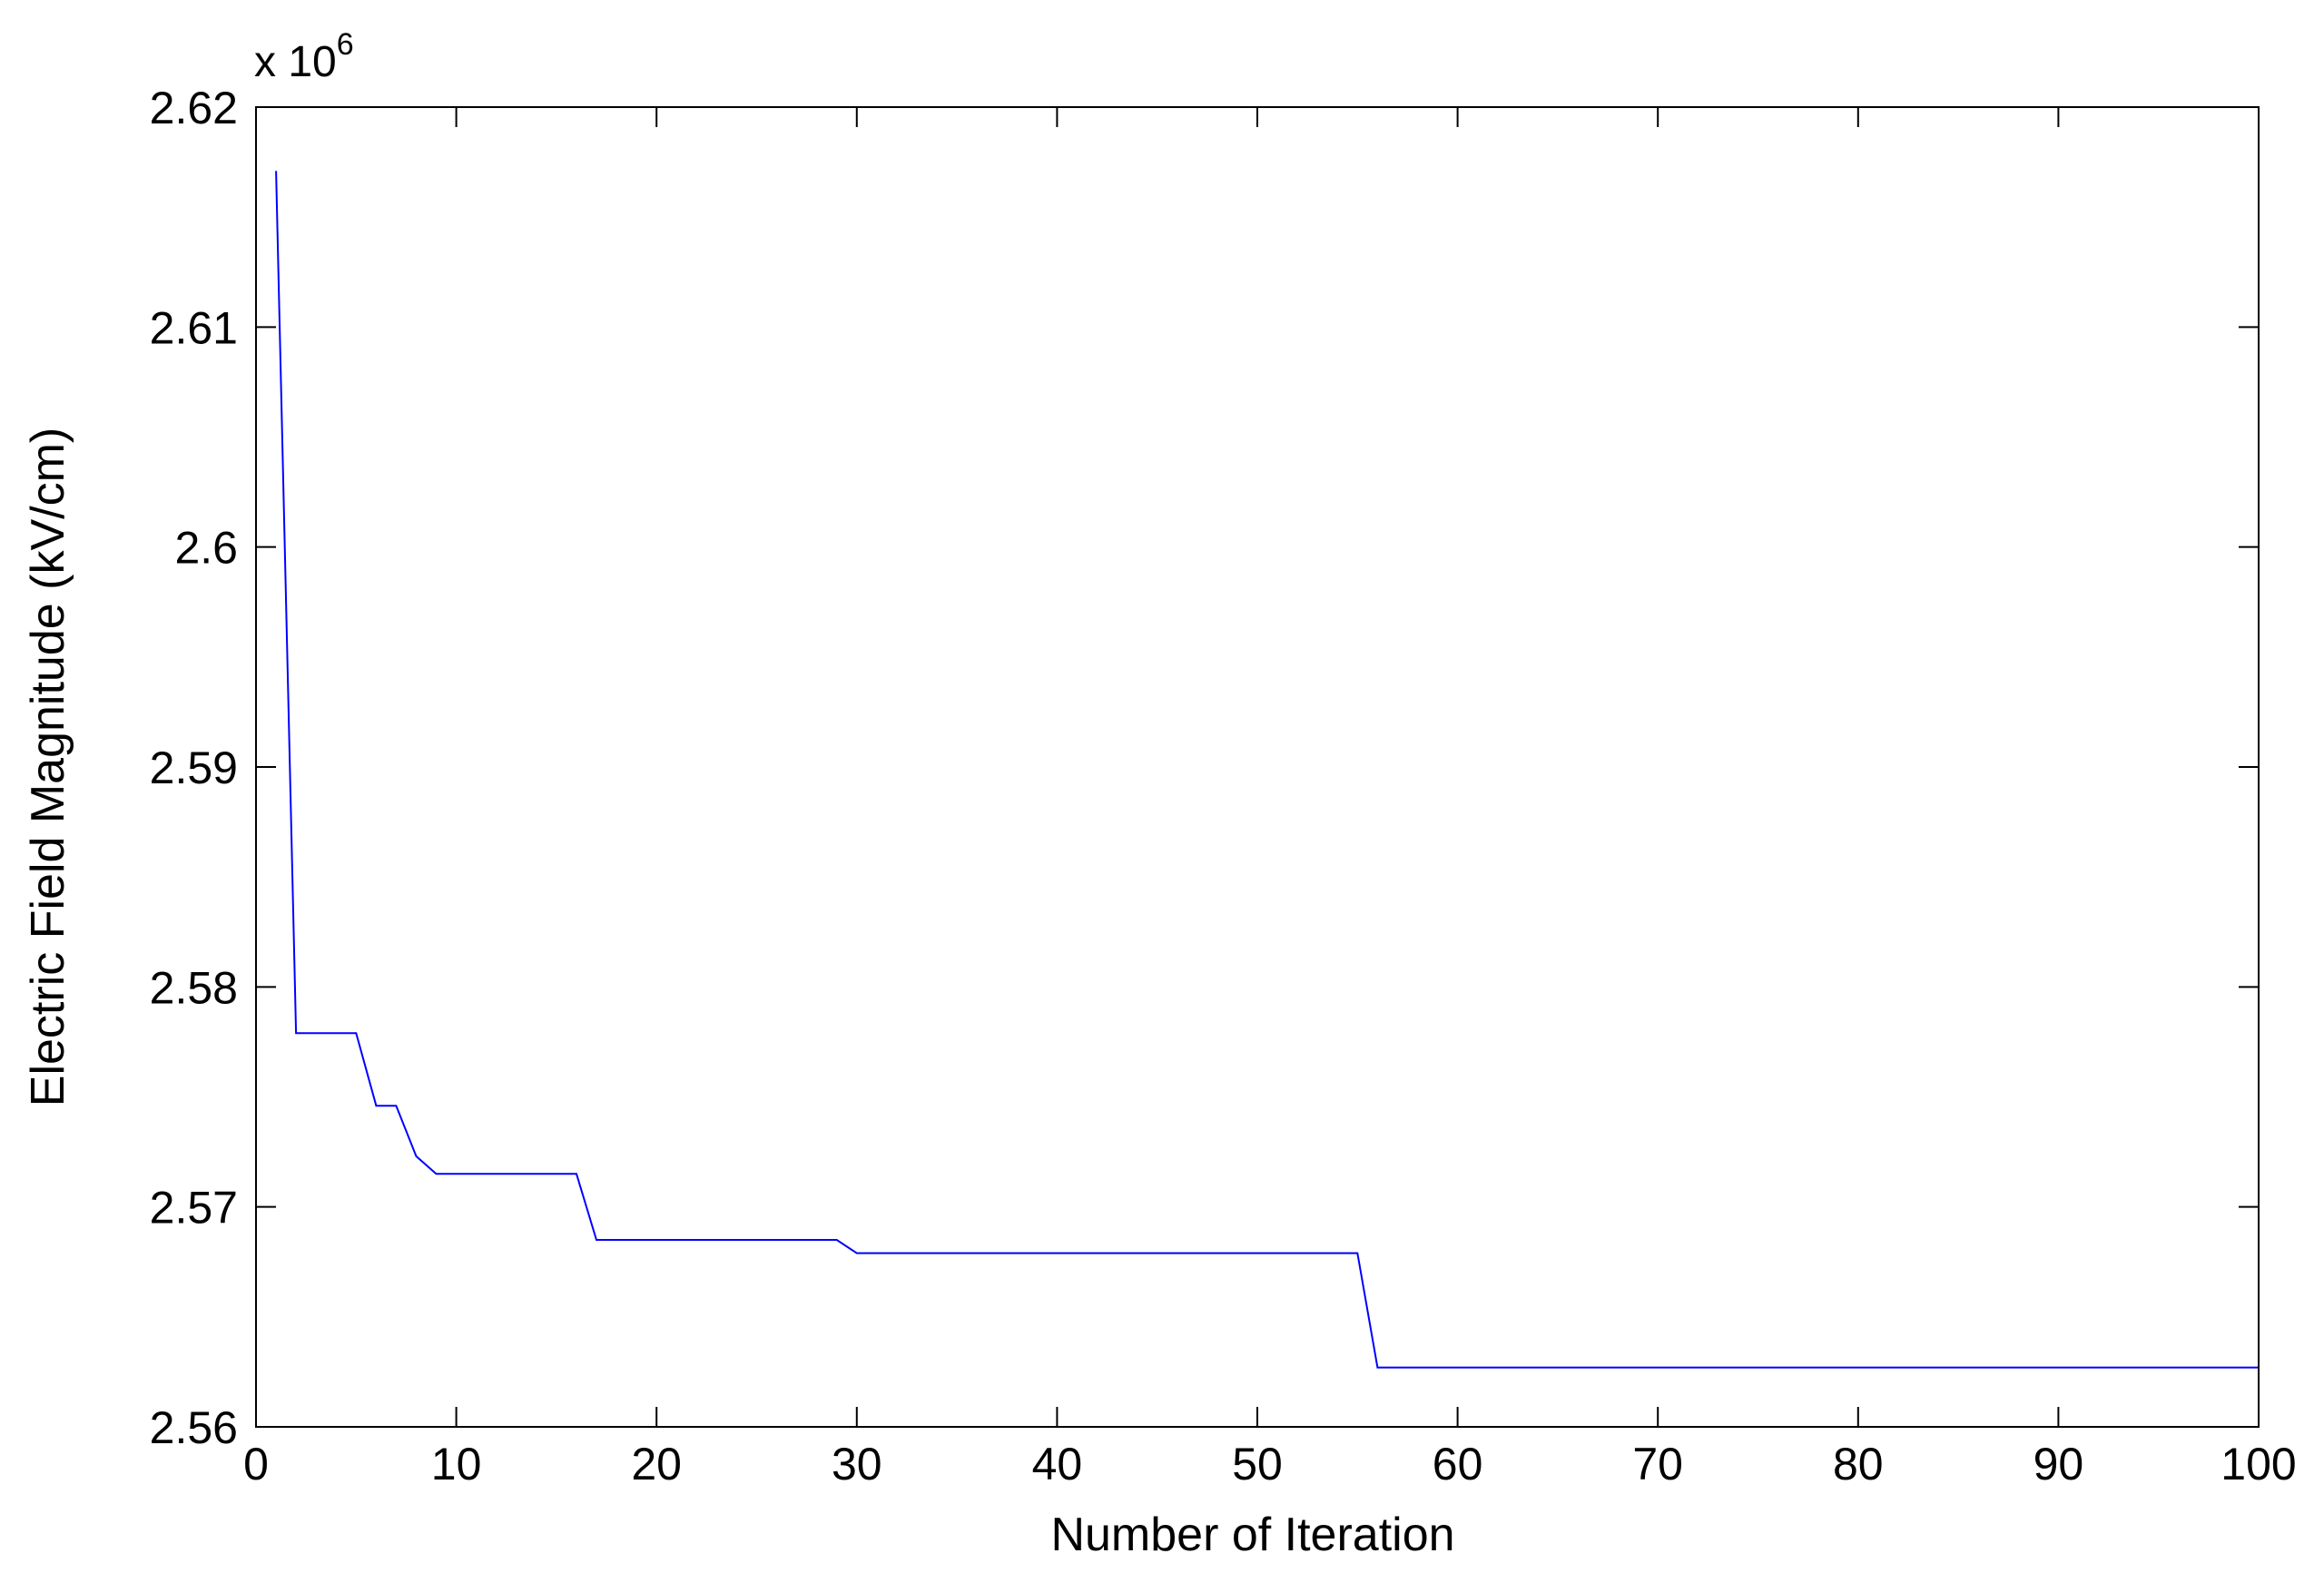  Describe the element at coordinates (206, 548) in the screenshot. I see `y-tick-label-4: 2.6` at that location.